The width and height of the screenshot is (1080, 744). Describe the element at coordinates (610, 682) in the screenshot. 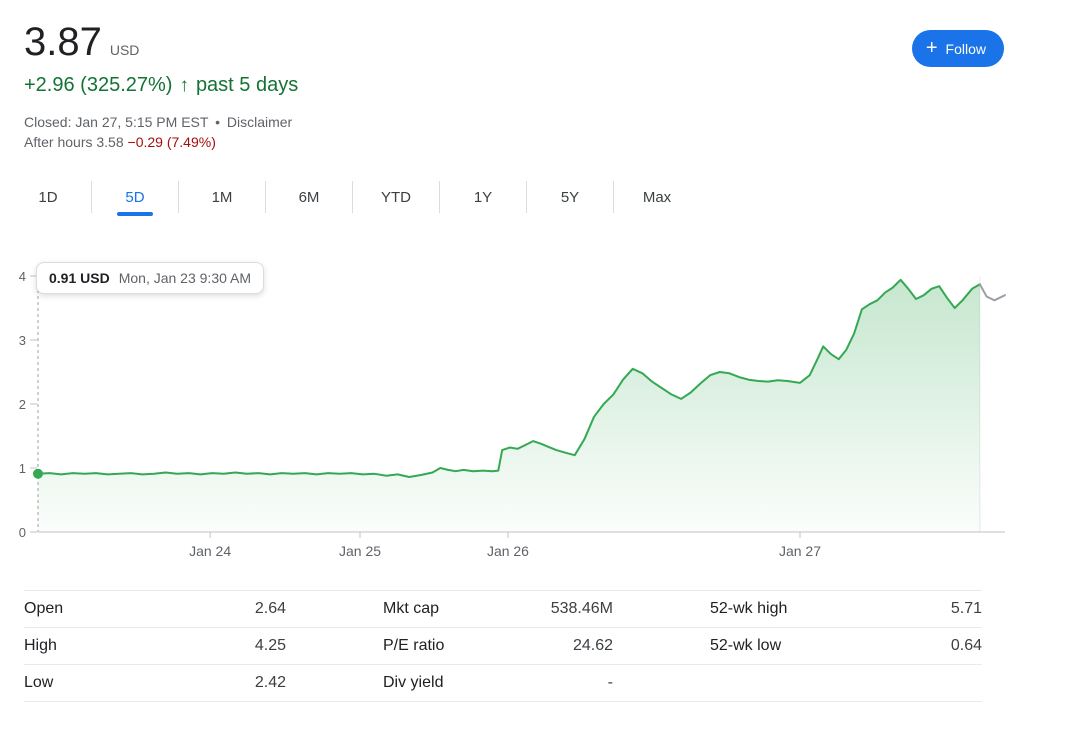

I see `stat-value: -` at that location.